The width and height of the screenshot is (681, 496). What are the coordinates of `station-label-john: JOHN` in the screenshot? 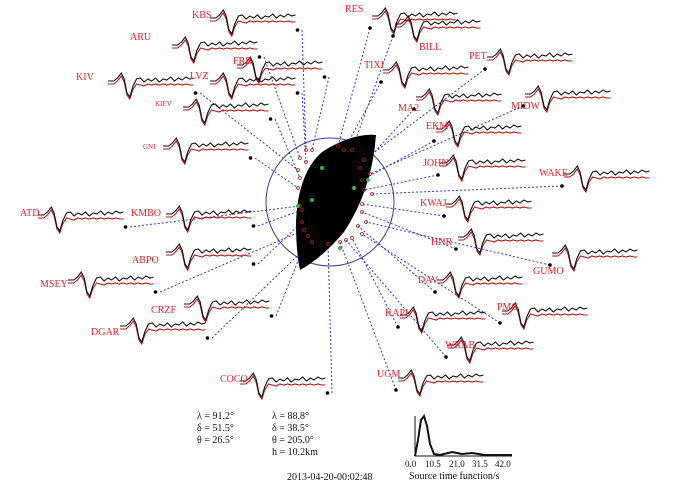 It's located at (436, 163).